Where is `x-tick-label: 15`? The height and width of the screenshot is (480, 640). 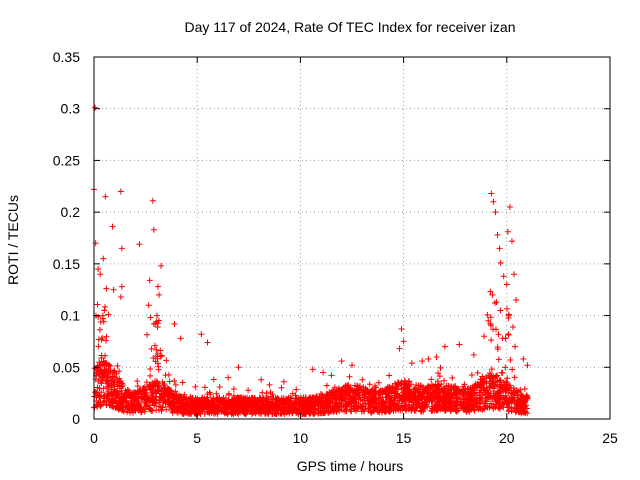 x-tick-label: 15 is located at coordinates (404, 438).